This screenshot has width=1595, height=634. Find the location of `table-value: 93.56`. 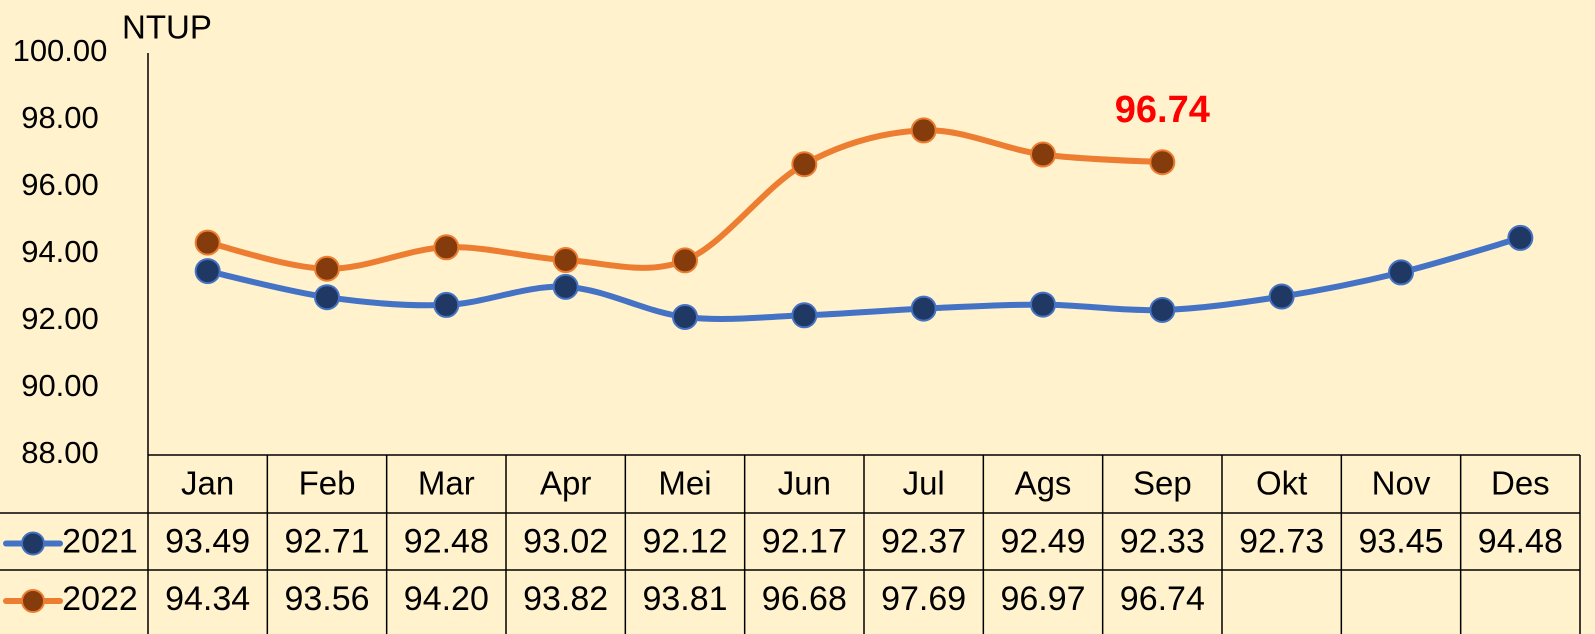

table-value: 93.56 is located at coordinates (326, 599).